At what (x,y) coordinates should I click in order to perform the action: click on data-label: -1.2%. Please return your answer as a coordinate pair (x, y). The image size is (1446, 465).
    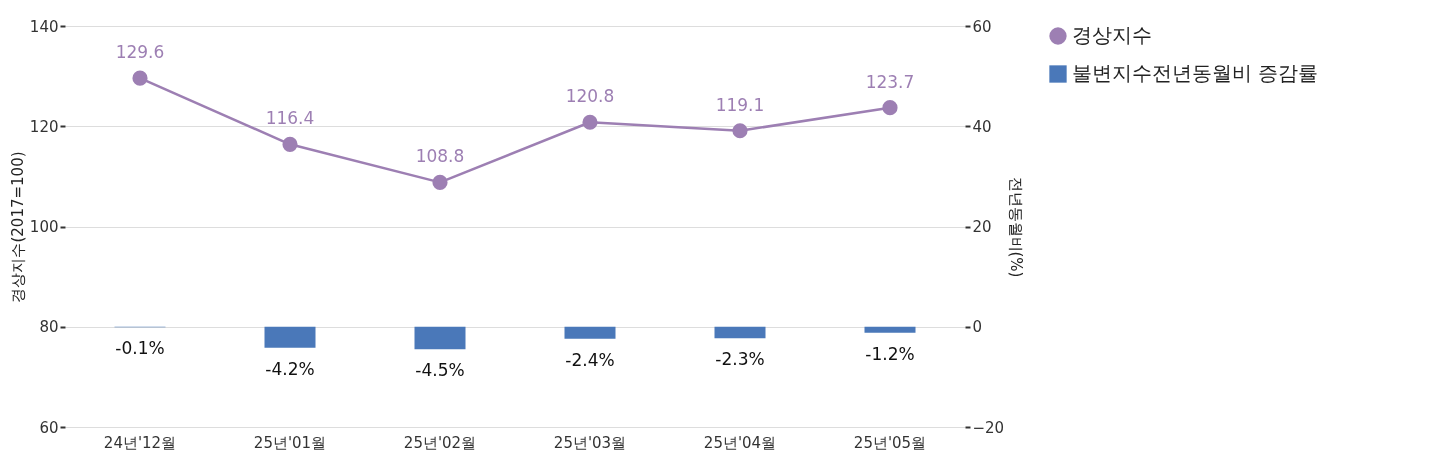
    Looking at the image, I should click on (890, 353).